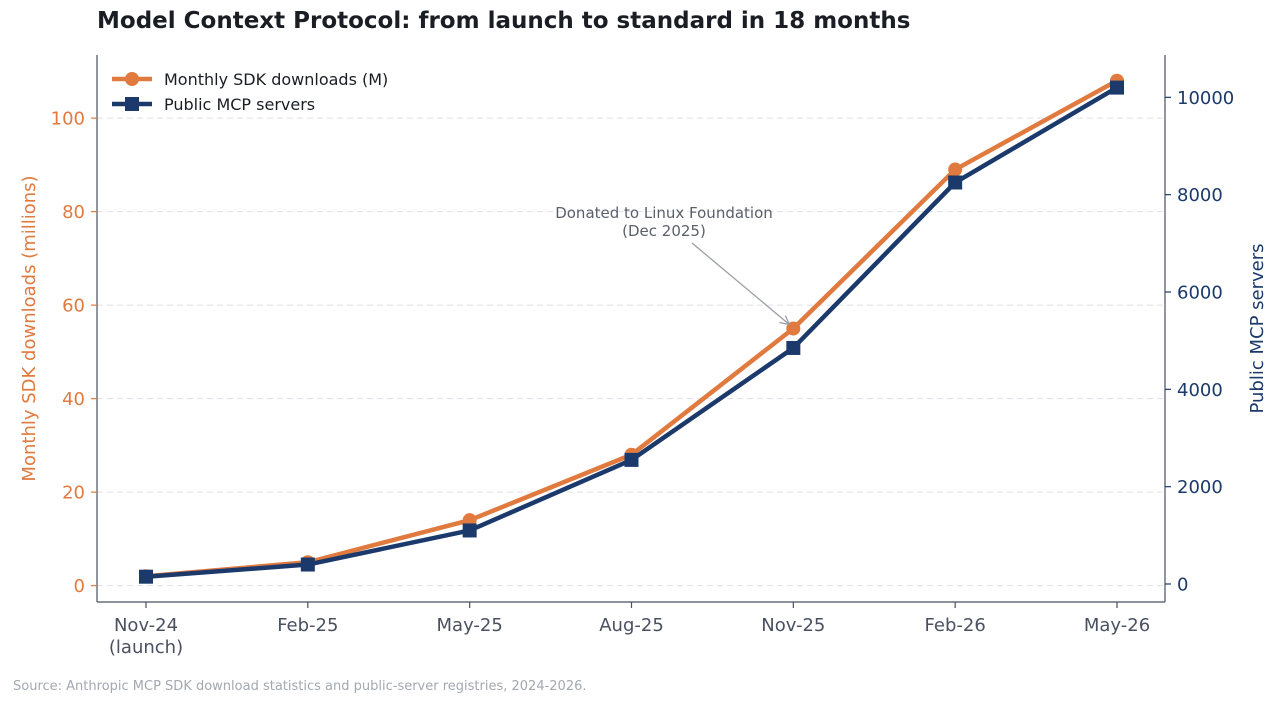 Image resolution: width=1280 pixels, height=708 pixels. What do you see at coordinates (1200, 487) in the screenshot?
I see `y2-tick-label: 2000` at bounding box center [1200, 487].